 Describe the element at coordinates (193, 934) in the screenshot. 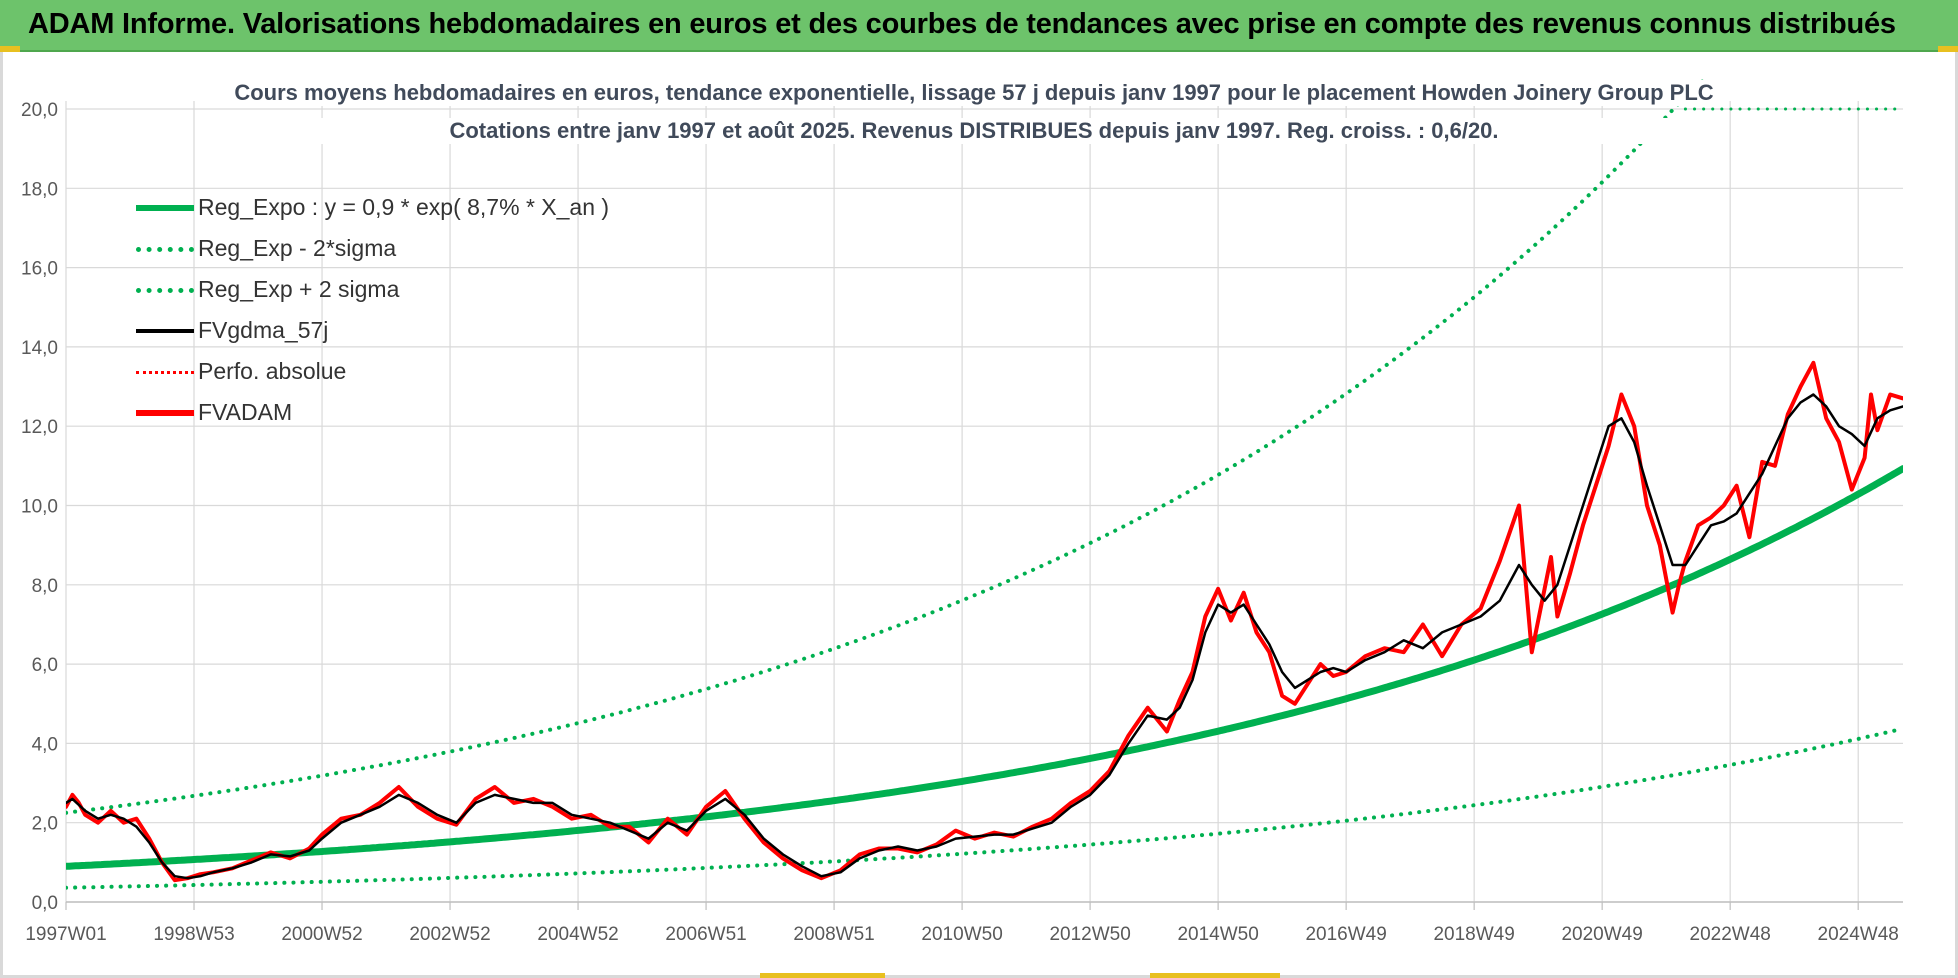

I see `x-tick-label: 1998W53` at that location.